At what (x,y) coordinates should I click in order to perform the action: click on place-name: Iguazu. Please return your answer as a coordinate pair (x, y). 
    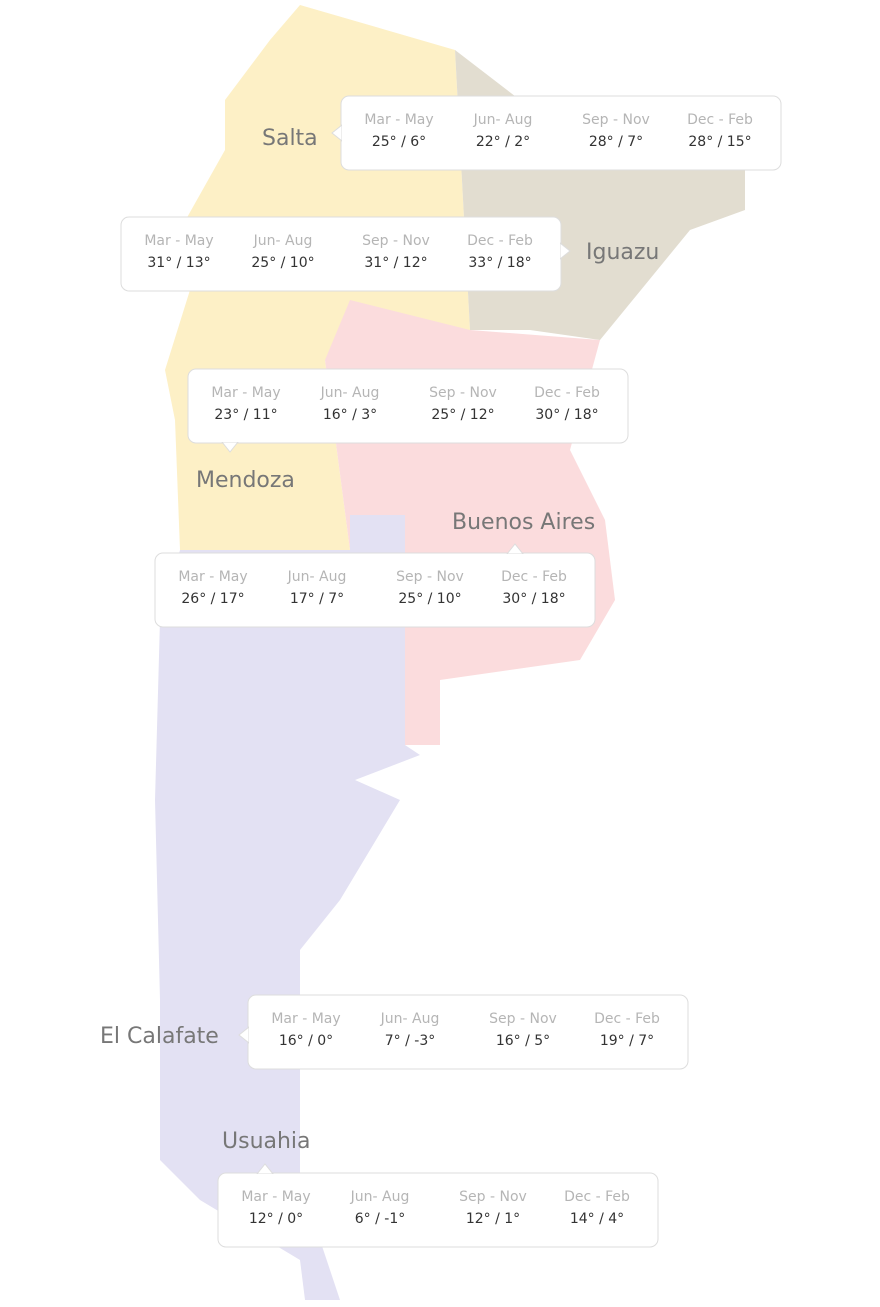
    Looking at the image, I should click on (622, 252).